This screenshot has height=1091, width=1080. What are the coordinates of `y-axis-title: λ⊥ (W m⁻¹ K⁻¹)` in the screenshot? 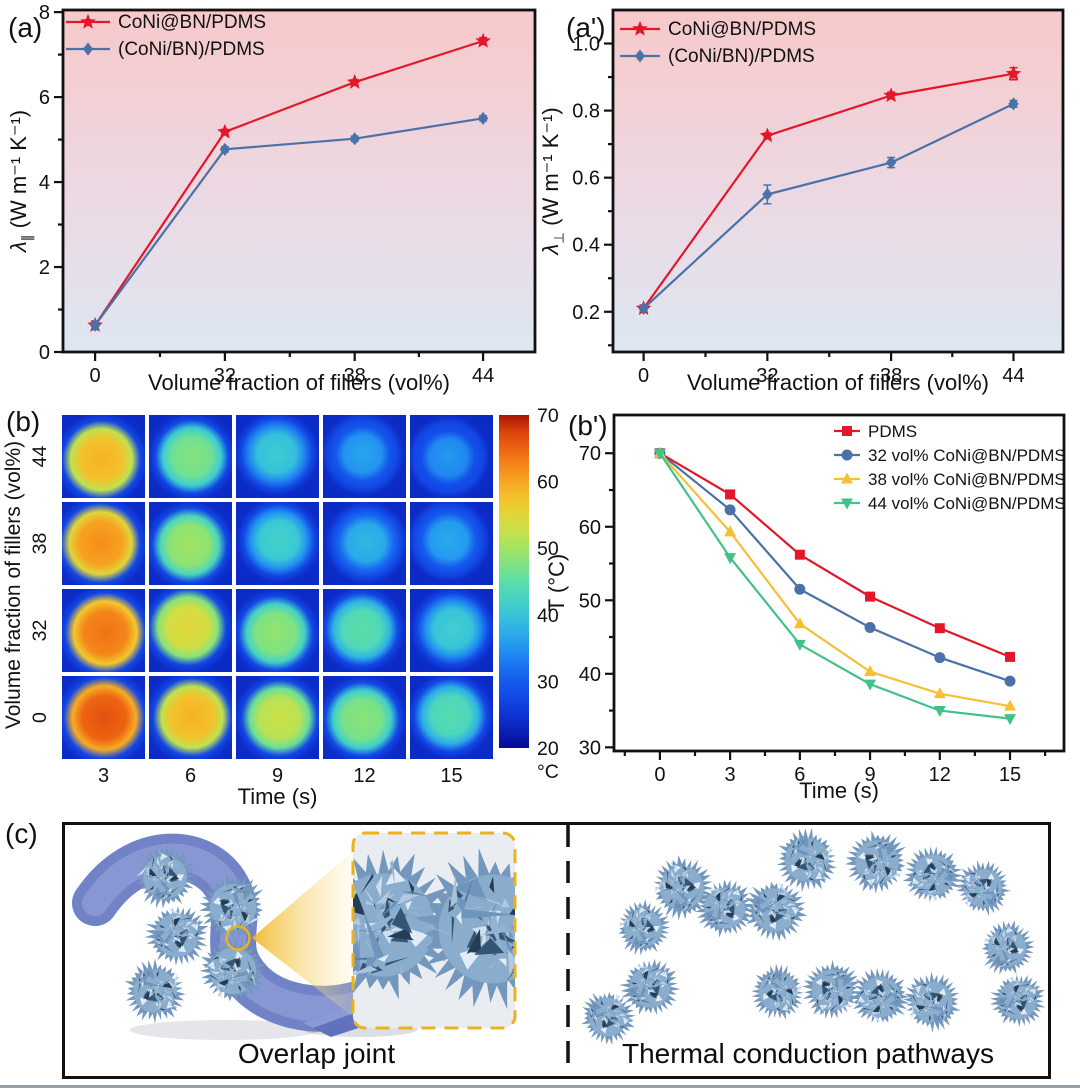 It's located at (553, 181).